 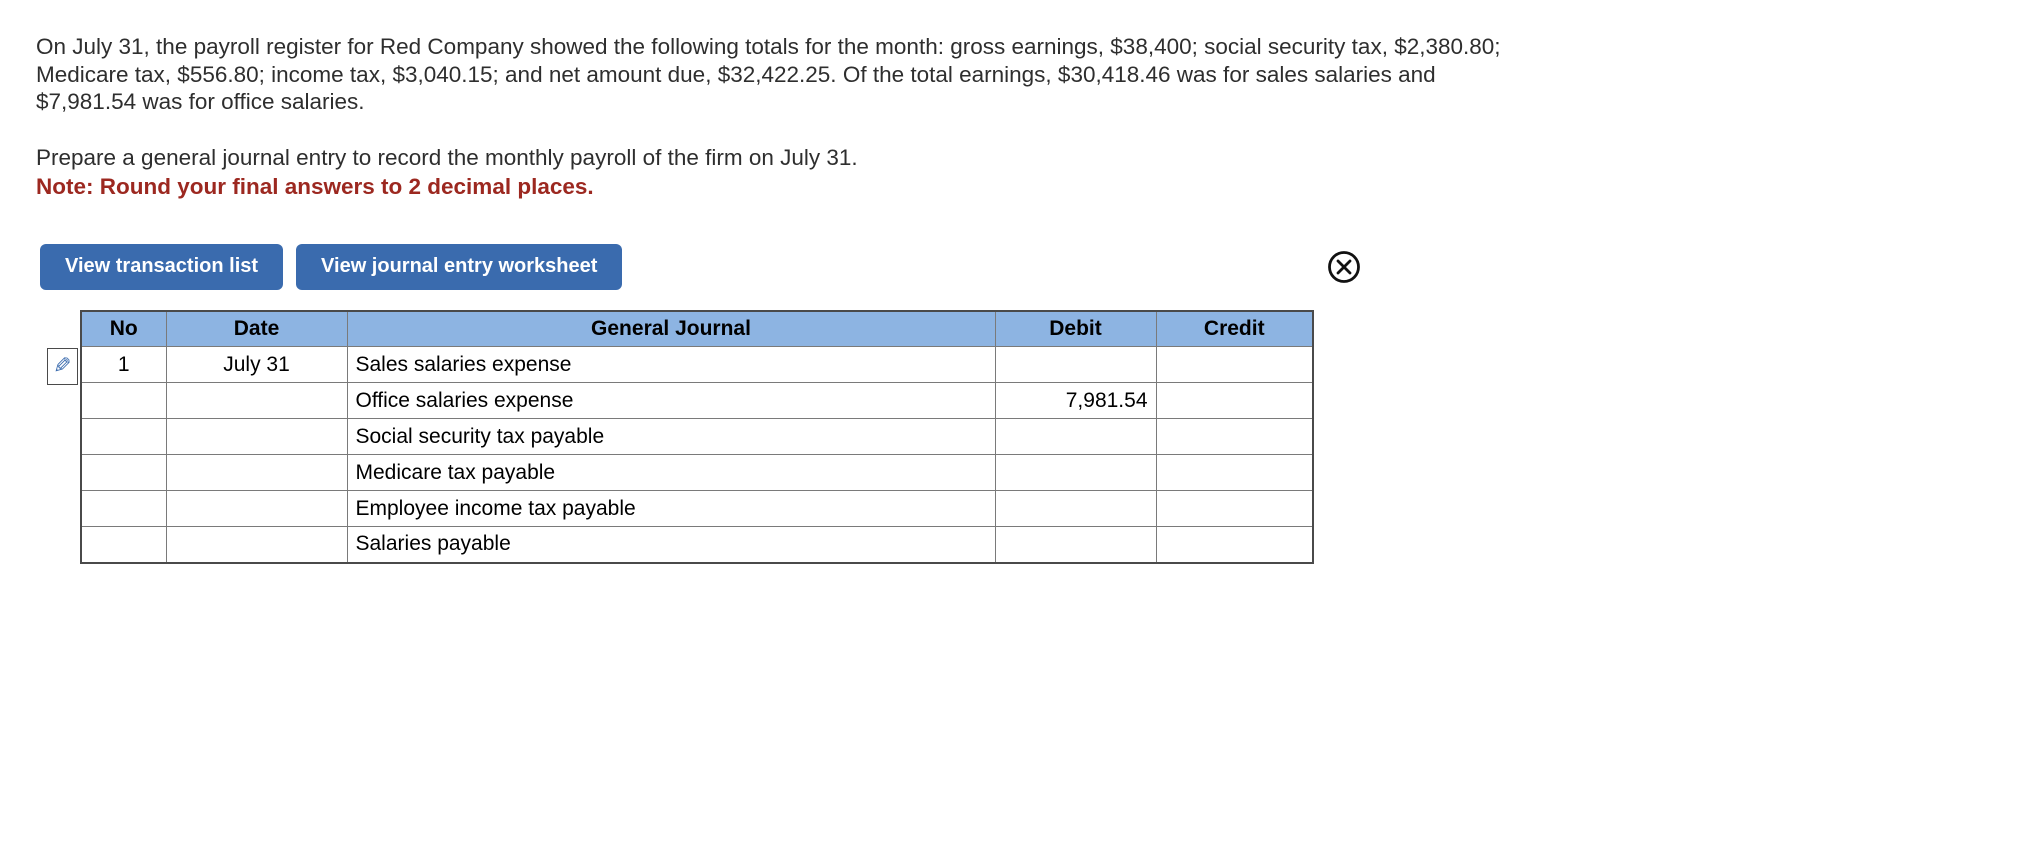 I want to click on cell-date: July 31, so click(x=256, y=364).